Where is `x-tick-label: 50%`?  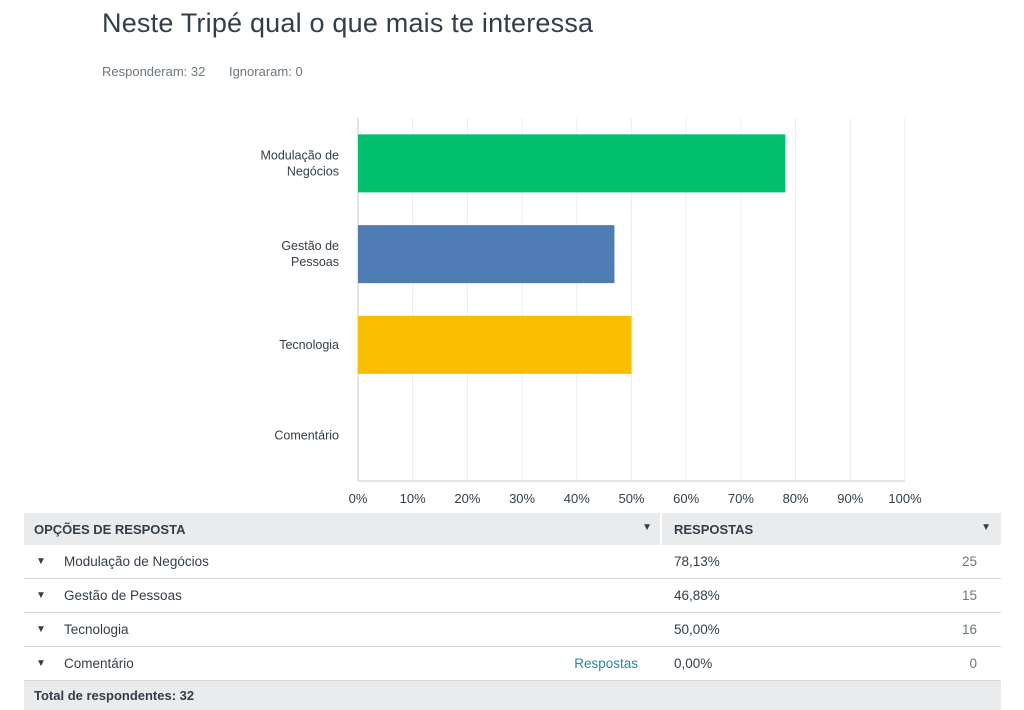 x-tick-label: 50% is located at coordinates (631, 498).